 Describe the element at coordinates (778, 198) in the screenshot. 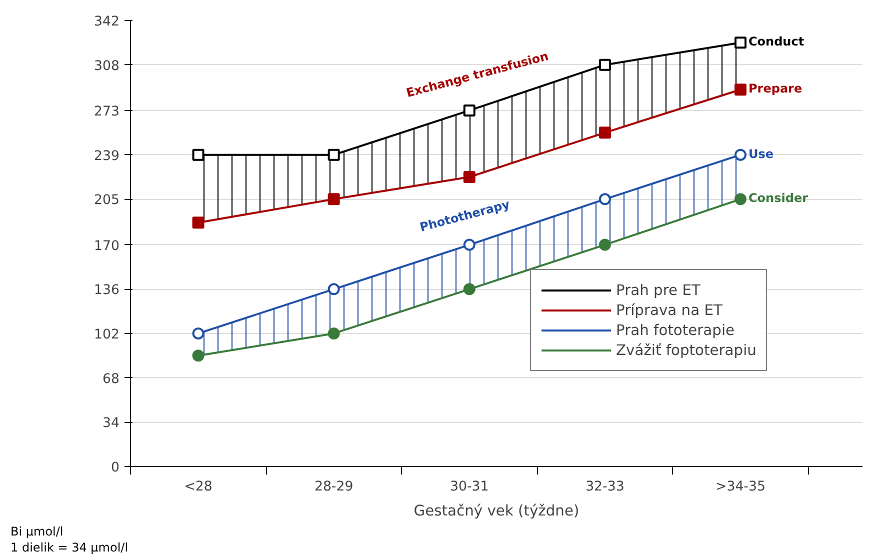

I see `annotation: Consider` at that location.